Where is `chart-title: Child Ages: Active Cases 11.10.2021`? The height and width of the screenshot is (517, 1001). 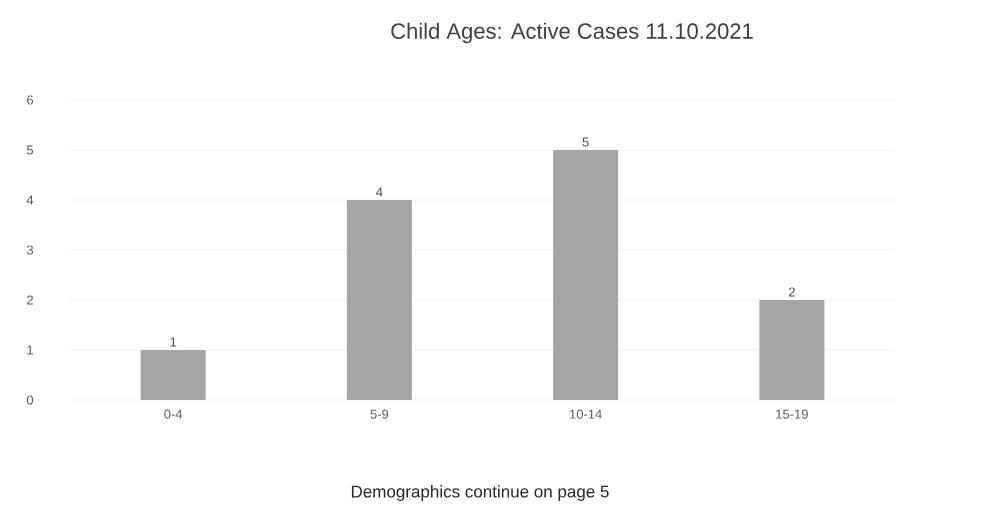 chart-title: Child Ages: Active Cases 11.10.2021 is located at coordinates (572, 33).